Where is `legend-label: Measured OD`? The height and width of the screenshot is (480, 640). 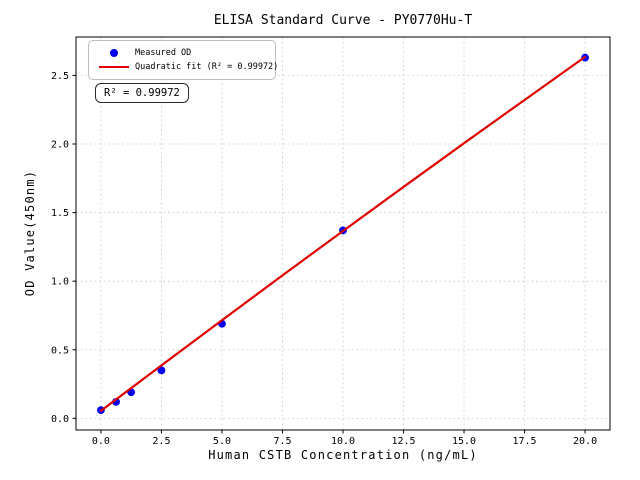
legend-label: Measured OD is located at coordinates (163, 53).